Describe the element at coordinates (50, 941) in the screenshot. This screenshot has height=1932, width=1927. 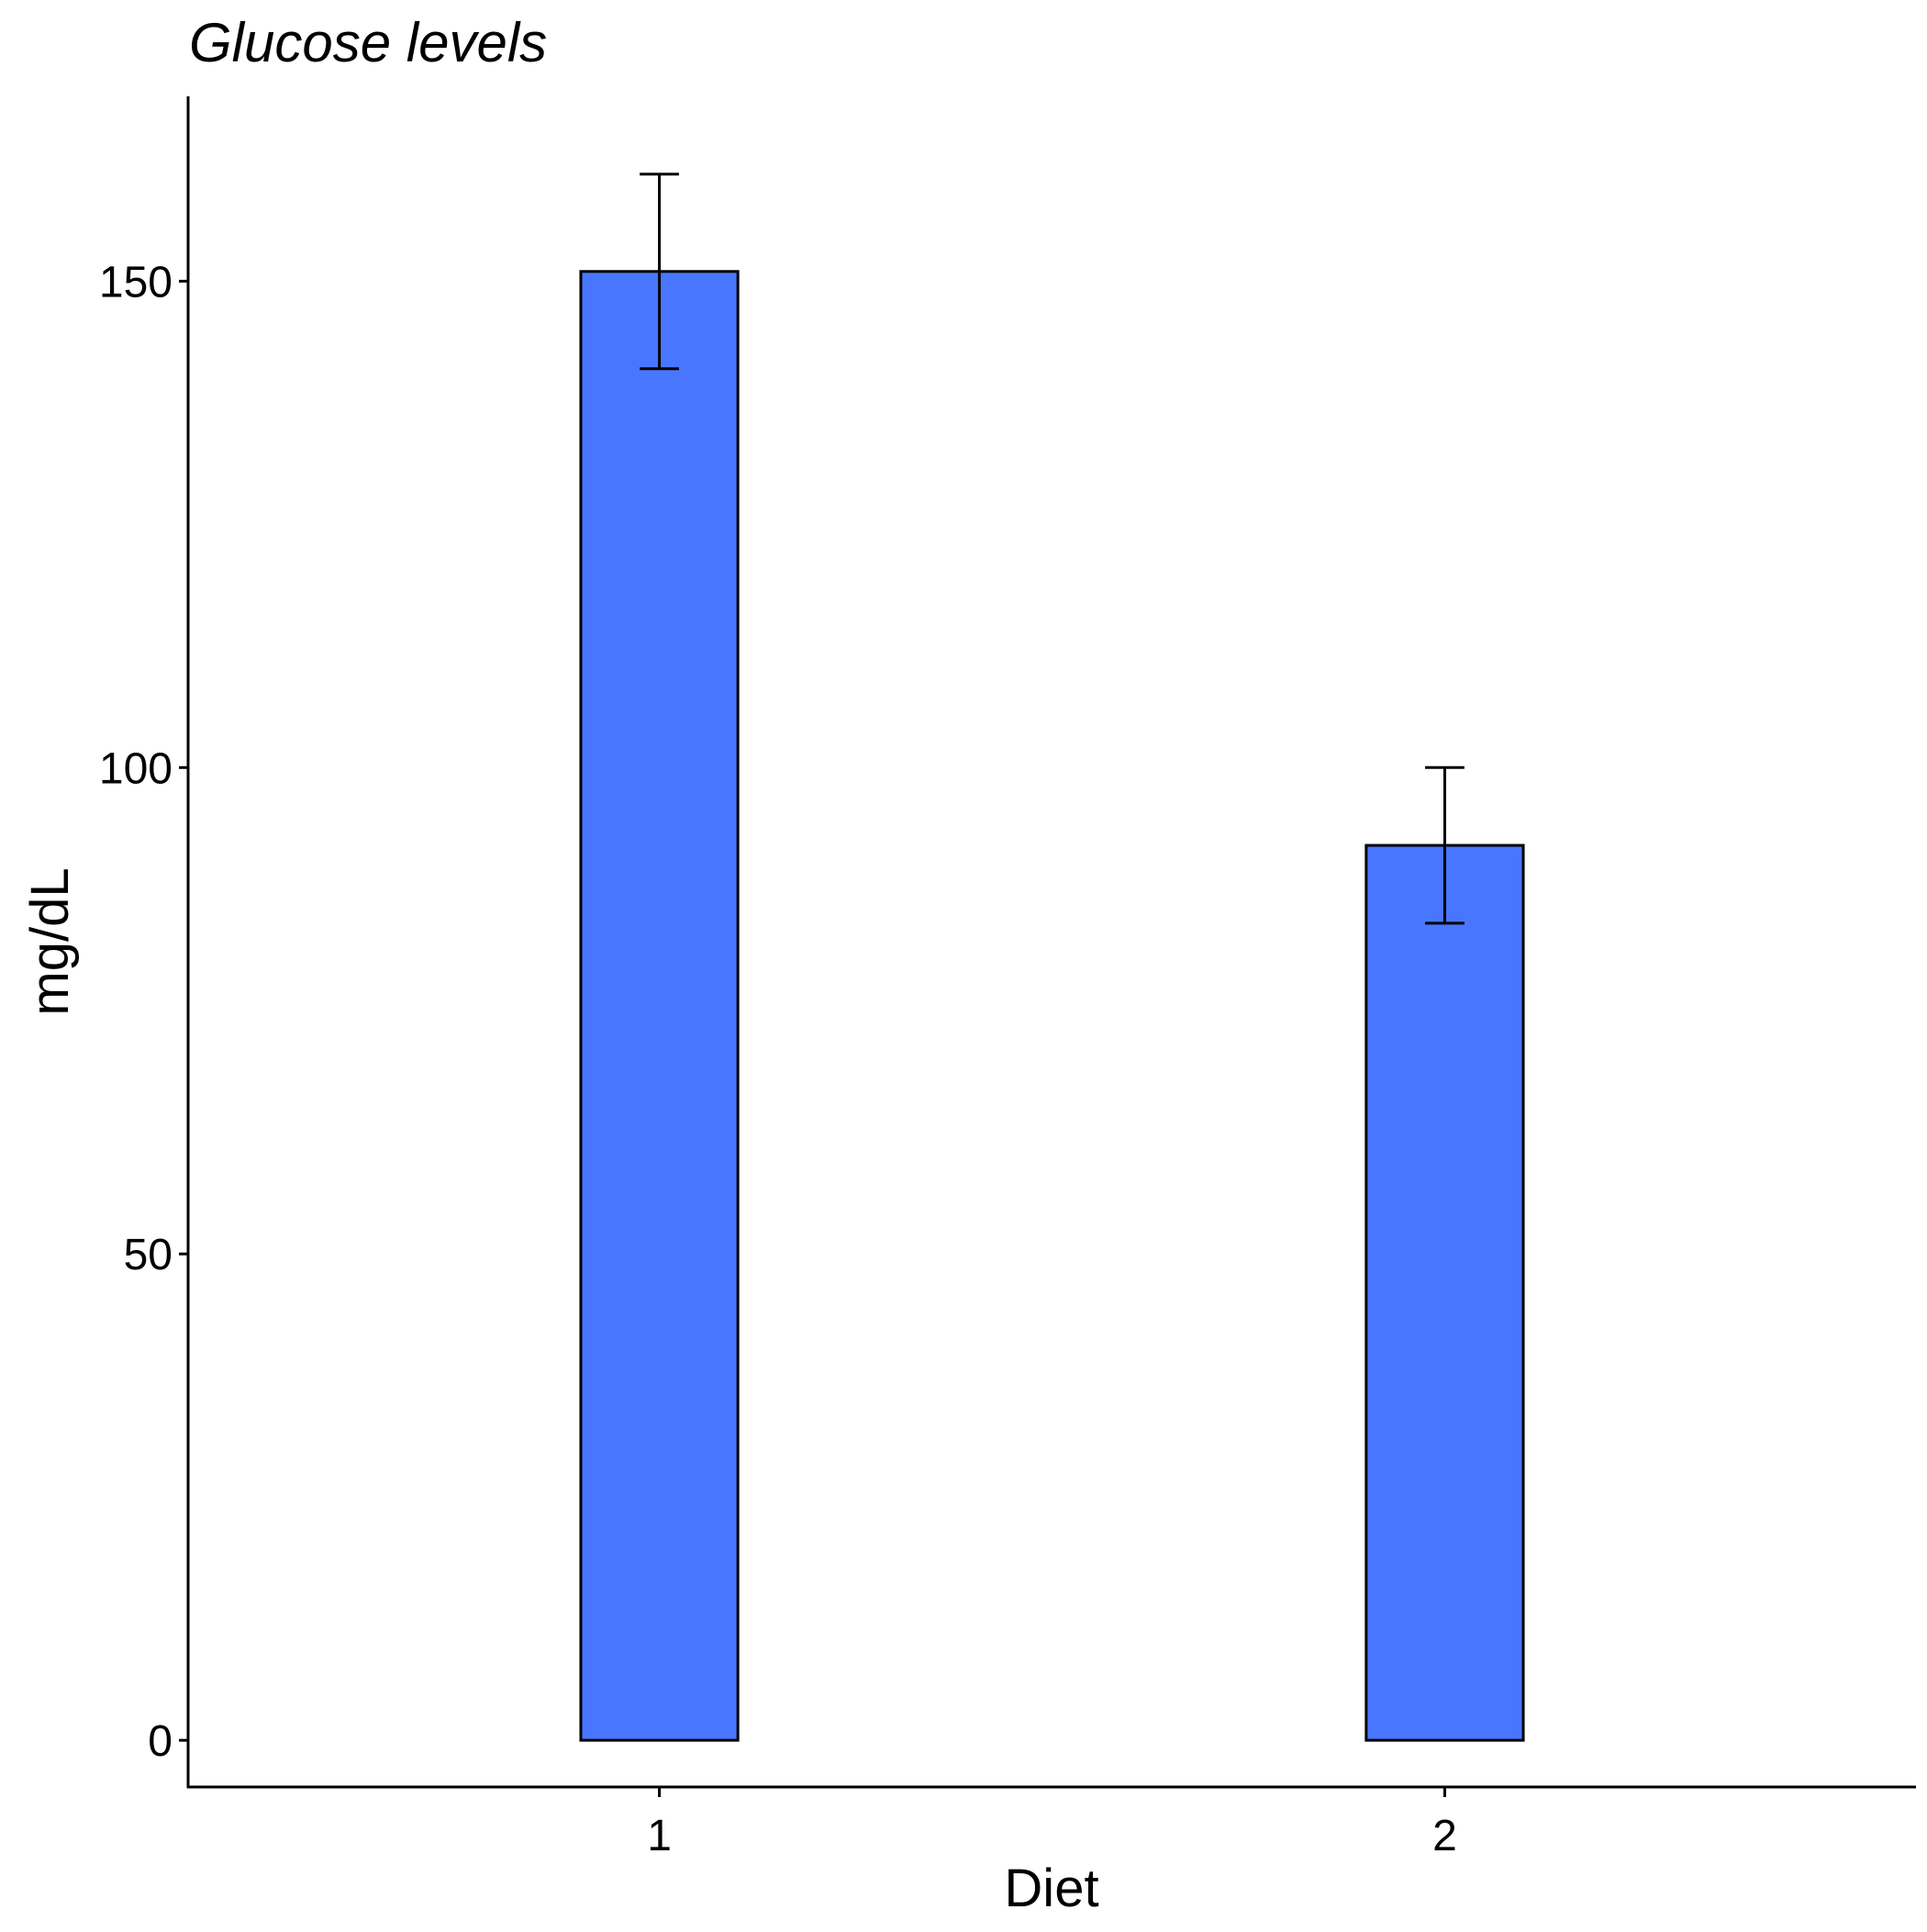
I see `y-axis-title: mg/dL` at that location.